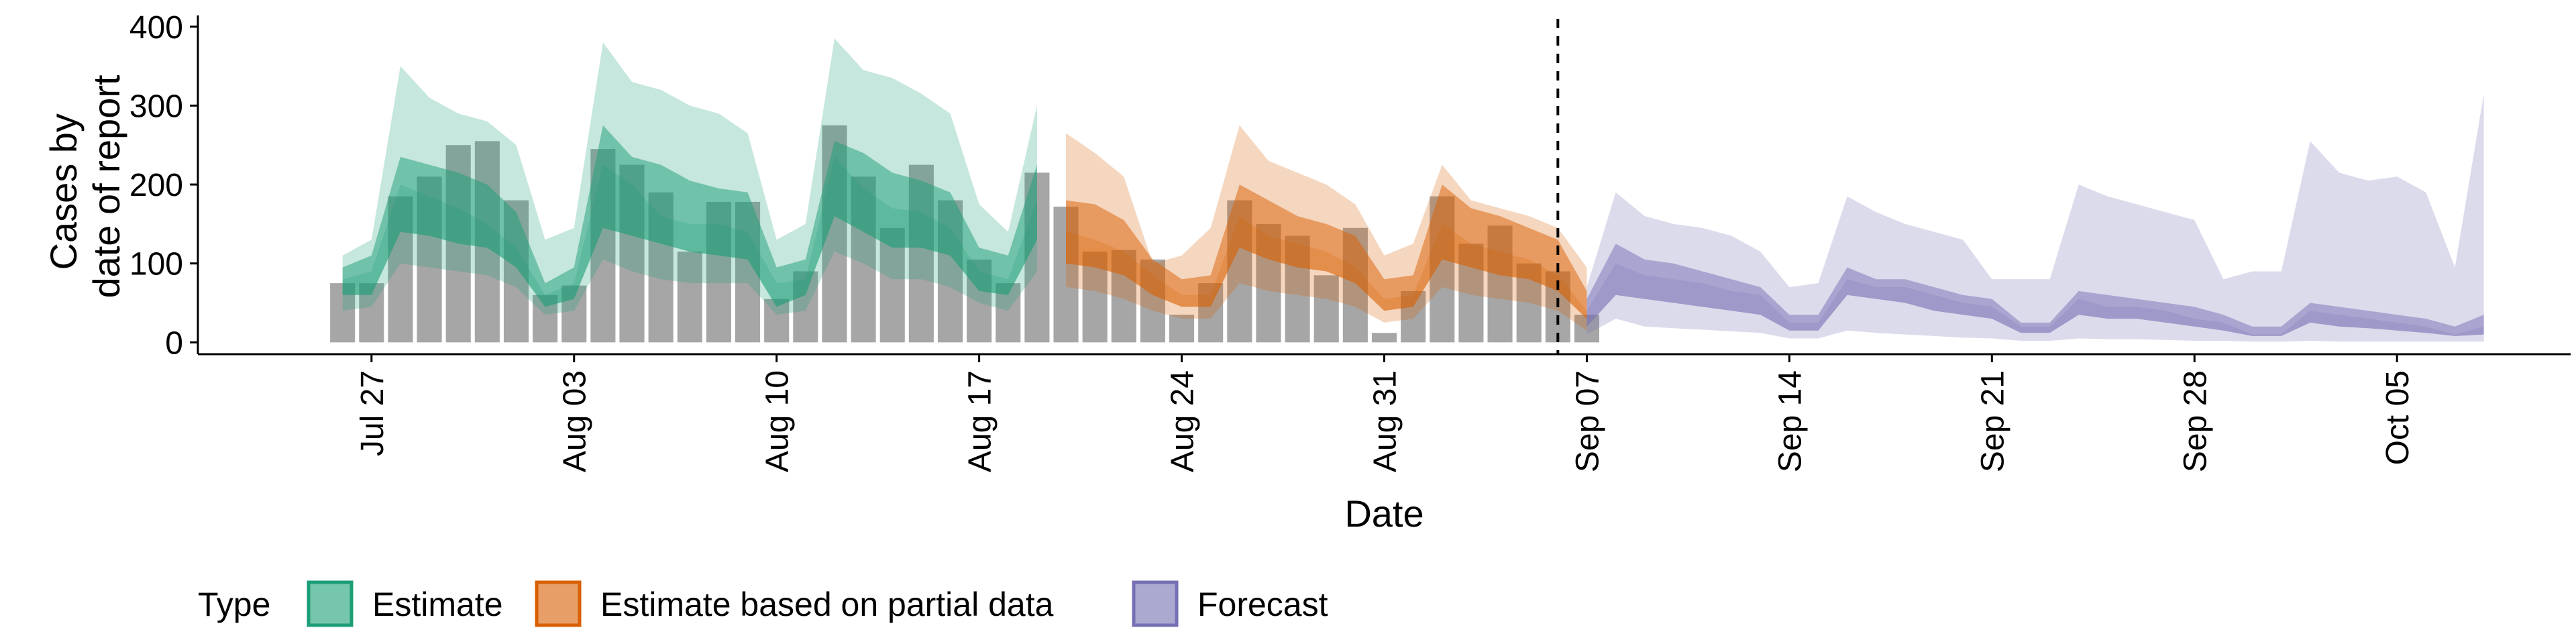 This screenshot has height=644, width=2576. Describe the element at coordinates (372, 413) in the screenshot. I see `x-tick-label: Jul 27` at that location.